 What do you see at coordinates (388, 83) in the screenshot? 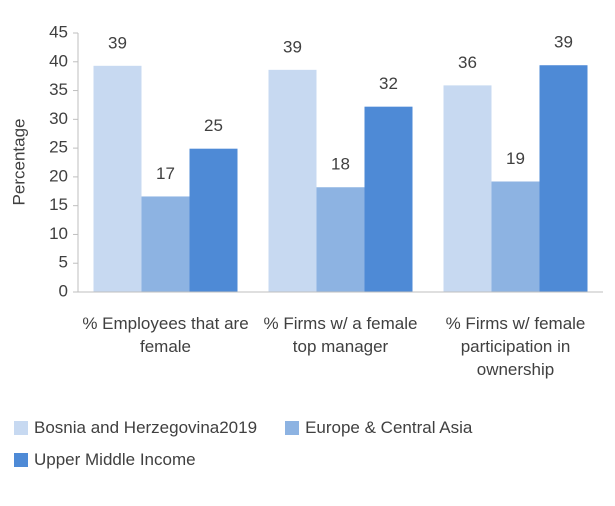
I see `data-label: 32` at bounding box center [388, 83].